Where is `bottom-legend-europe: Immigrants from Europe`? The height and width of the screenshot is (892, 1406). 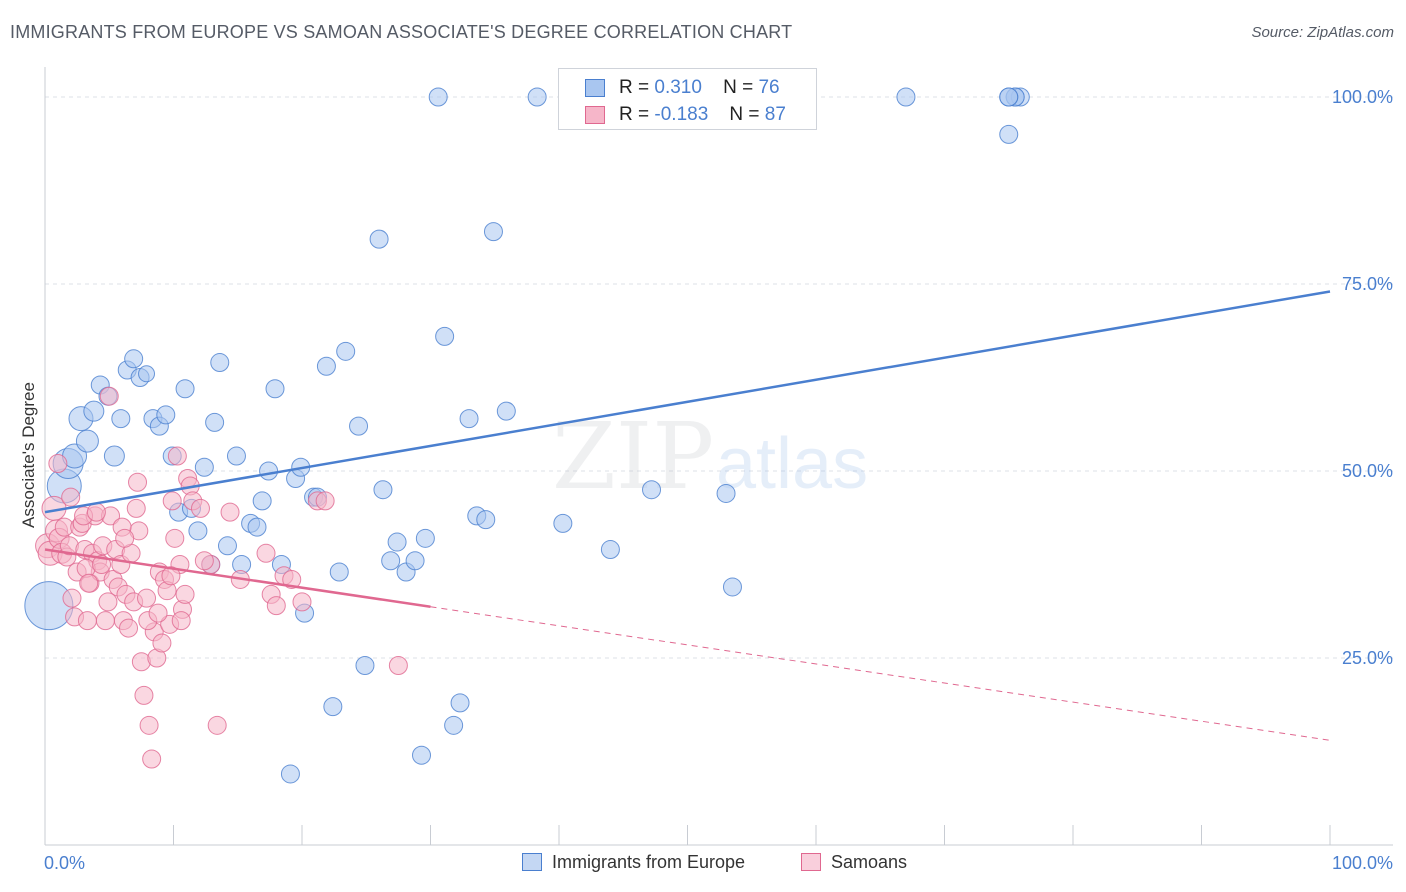 bottom-legend-europe: Immigrants from Europe is located at coordinates (633, 862).